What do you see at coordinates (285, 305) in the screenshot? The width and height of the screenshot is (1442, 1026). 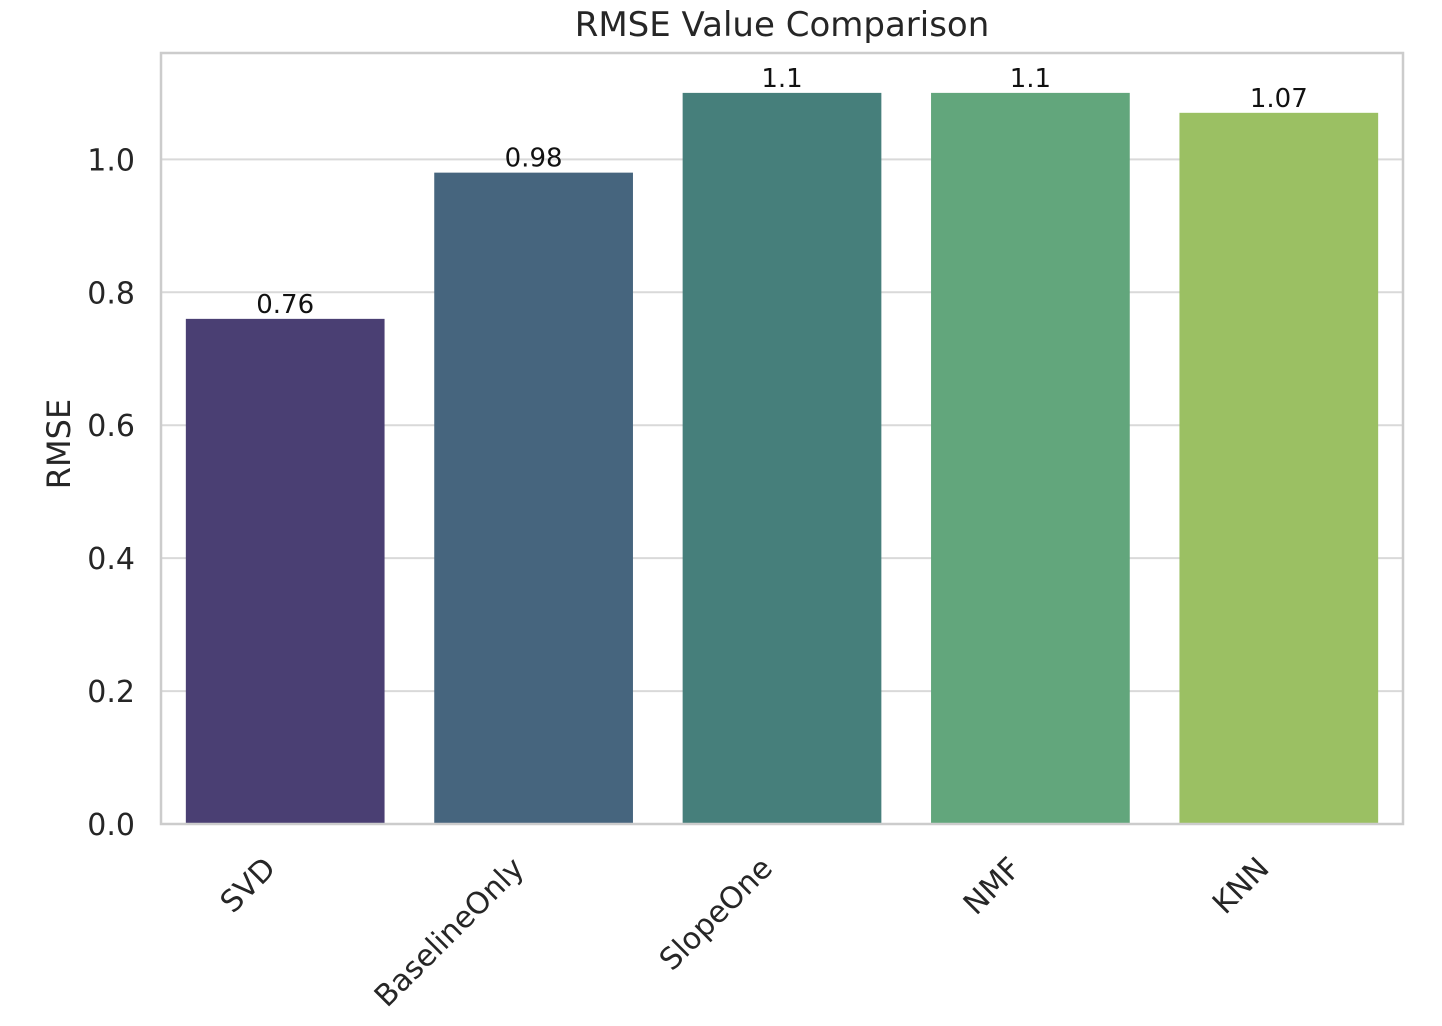 I see `data-label: 0.76` at bounding box center [285, 305].